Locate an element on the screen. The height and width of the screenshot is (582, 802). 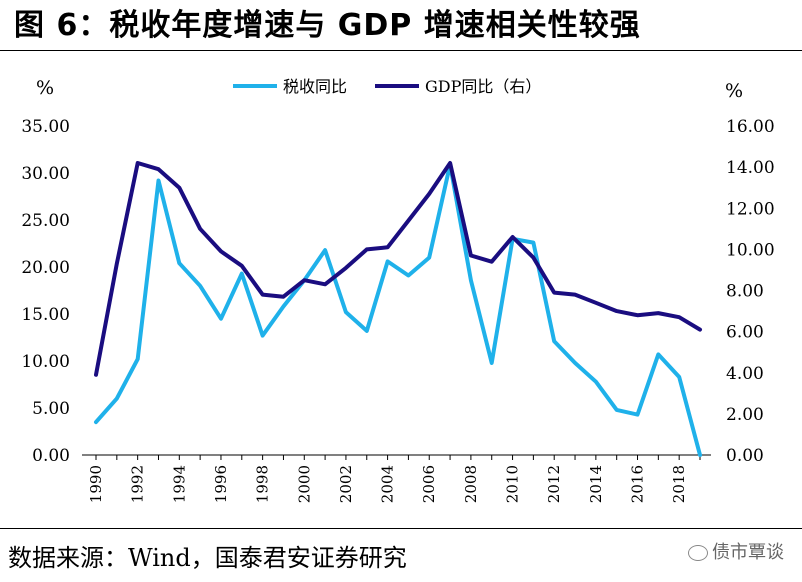
x-tick-label: 2004 is located at coordinates (388, 484).